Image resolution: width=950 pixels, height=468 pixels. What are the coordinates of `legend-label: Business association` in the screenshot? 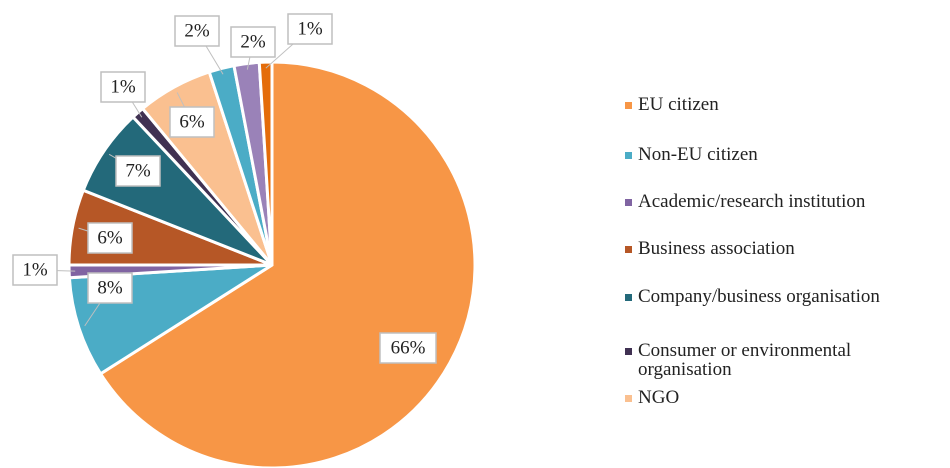 It's located at (716, 248).